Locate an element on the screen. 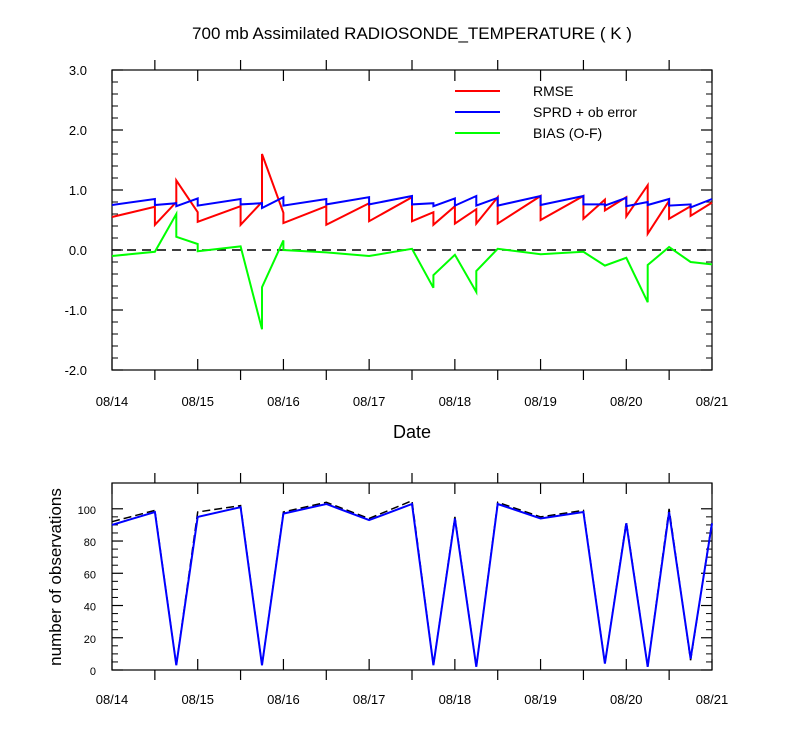 The width and height of the screenshot is (800, 750). top-y-tick-label: -2.0 is located at coordinates (76, 370).